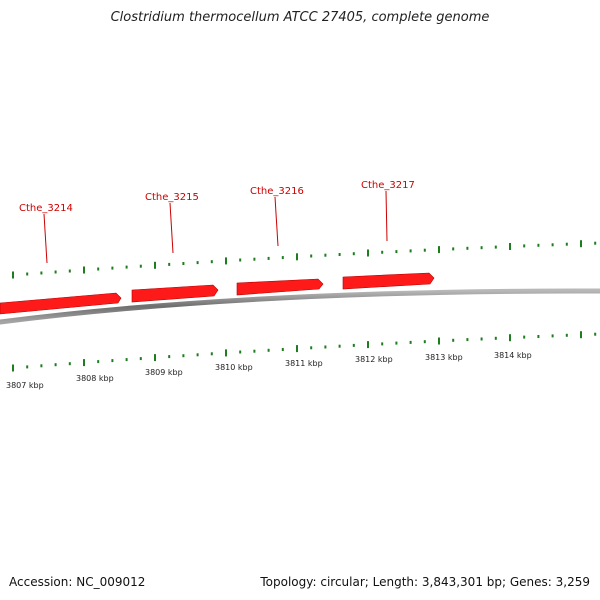 This screenshot has height=600, width=600. I want to click on gene-label-cthe-3214: Cthe_3214, so click(46, 208).